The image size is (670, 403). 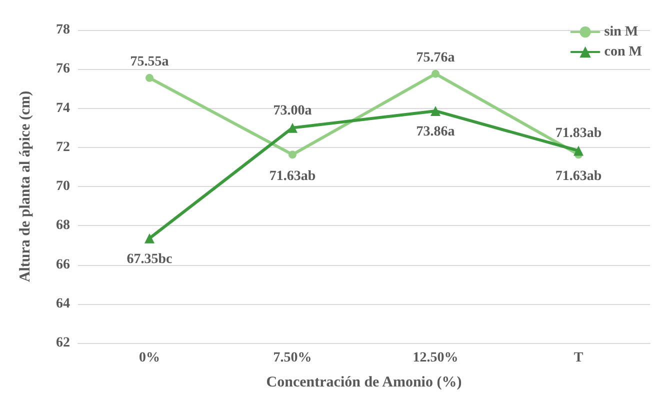 I want to click on data-label: 67.35bc, so click(x=149, y=259).